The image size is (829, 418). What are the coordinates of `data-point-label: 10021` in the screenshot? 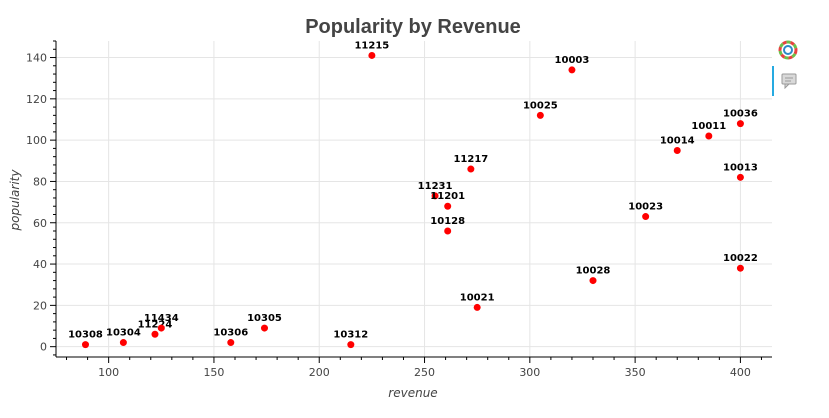 It's located at (477, 297).